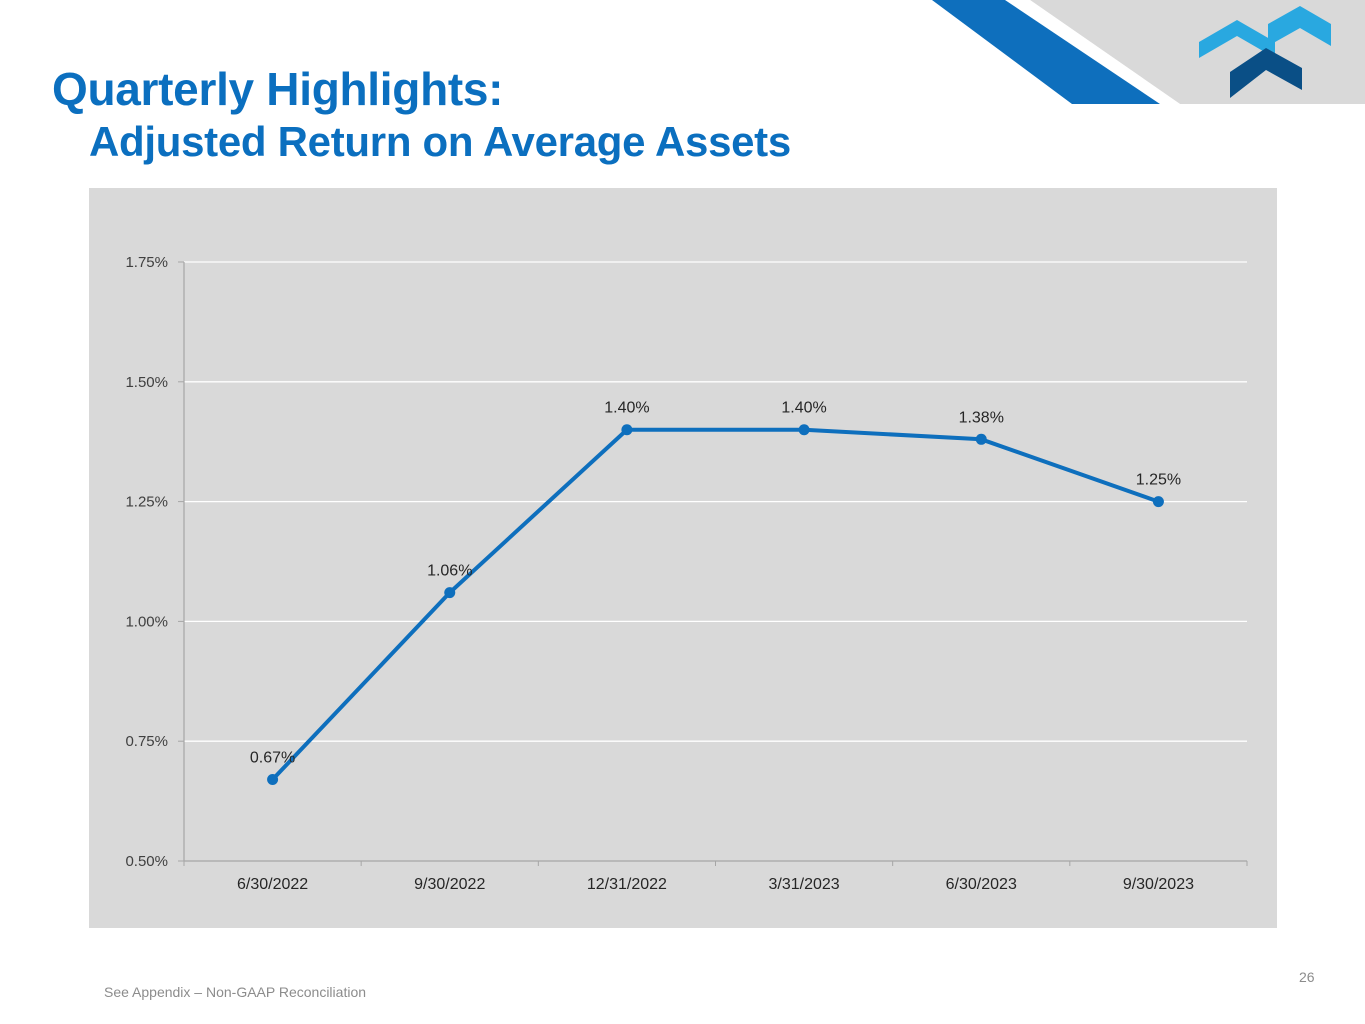  I want to click on x-tick-label: 6/30/2022, so click(272, 884).